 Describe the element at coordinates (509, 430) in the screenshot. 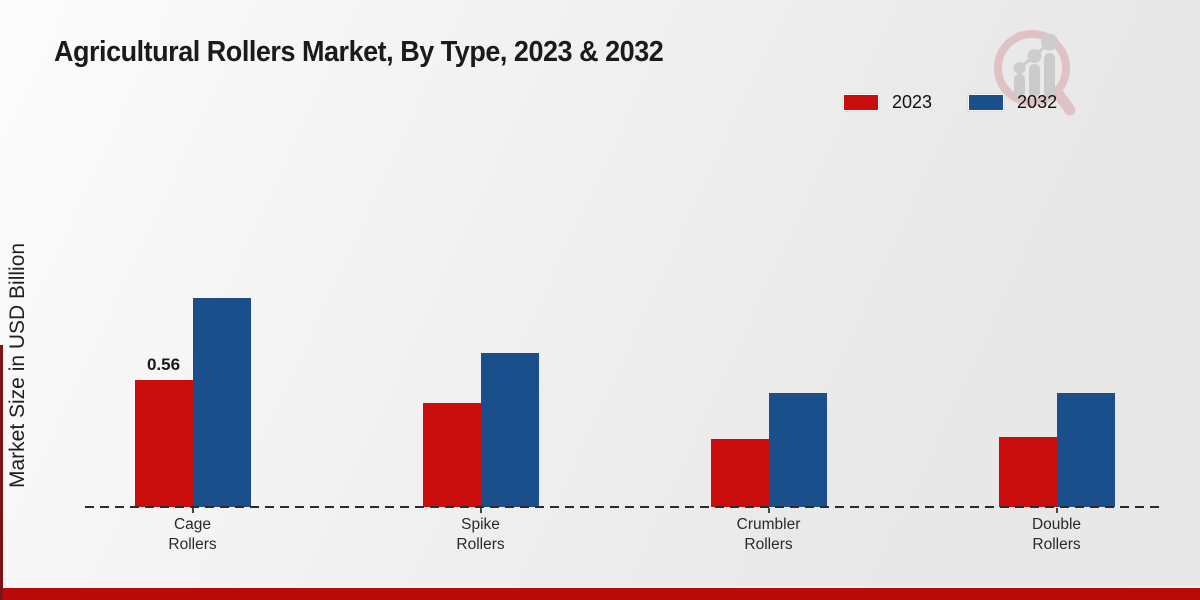

I see `bar-2032-spike-rollers` at that location.